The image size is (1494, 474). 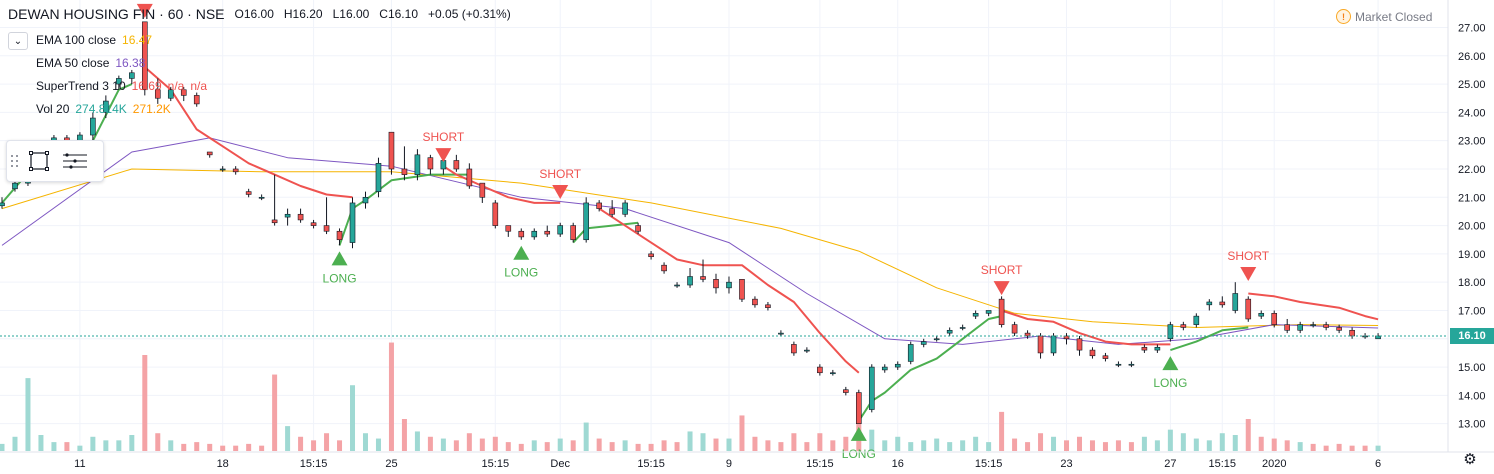 What do you see at coordinates (1313, 306) in the screenshot?
I see `supertrend-down-line` at bounding box center [1313, 306].